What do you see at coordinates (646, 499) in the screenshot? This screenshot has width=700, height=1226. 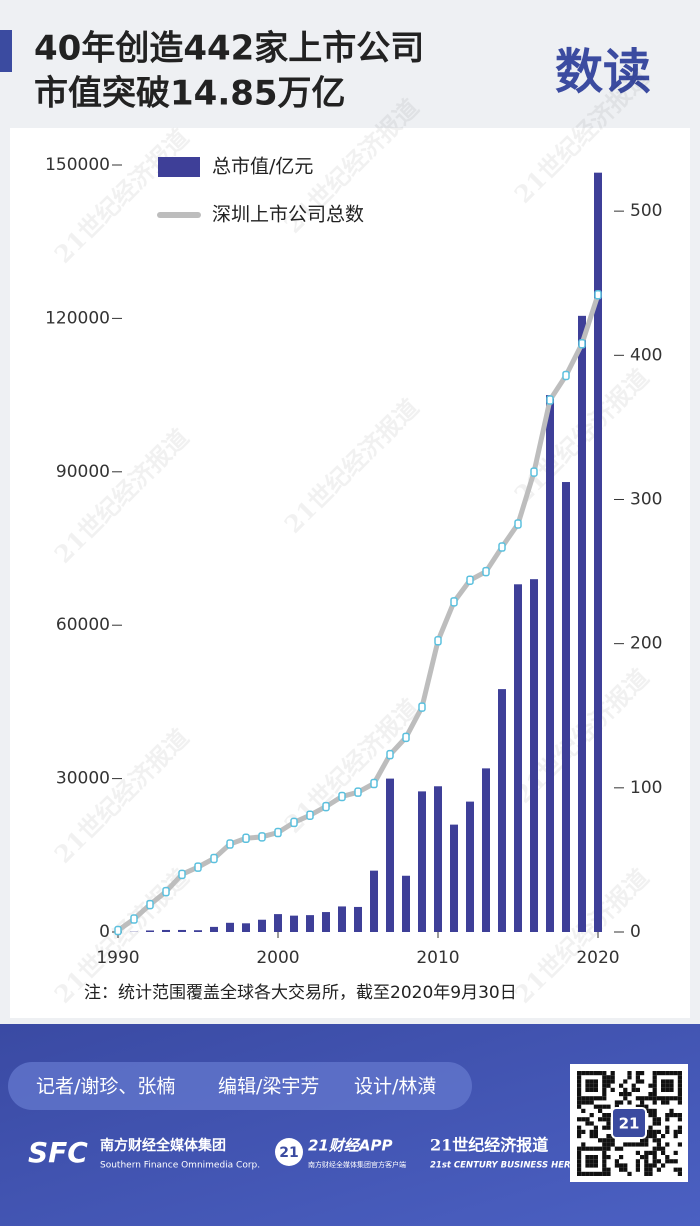 I see `y2-tick-label: 300` at bounding box center [646, 499].